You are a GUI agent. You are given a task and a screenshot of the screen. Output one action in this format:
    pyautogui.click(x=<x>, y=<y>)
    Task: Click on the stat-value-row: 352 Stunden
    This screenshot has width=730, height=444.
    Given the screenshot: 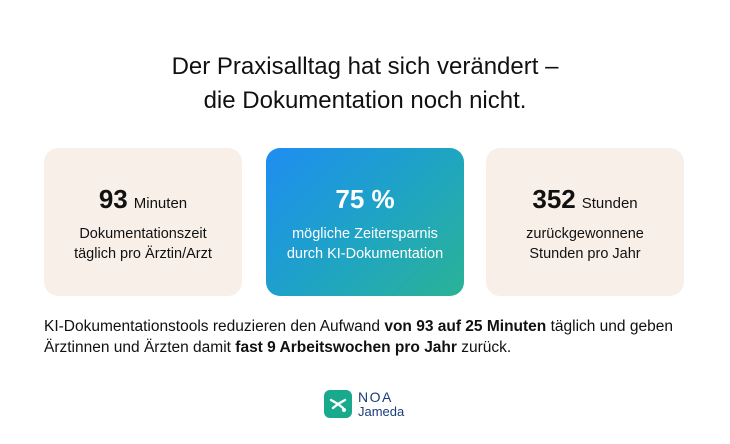 What is the action you would take?
    pyautogui.click(x=585, y=201)
    